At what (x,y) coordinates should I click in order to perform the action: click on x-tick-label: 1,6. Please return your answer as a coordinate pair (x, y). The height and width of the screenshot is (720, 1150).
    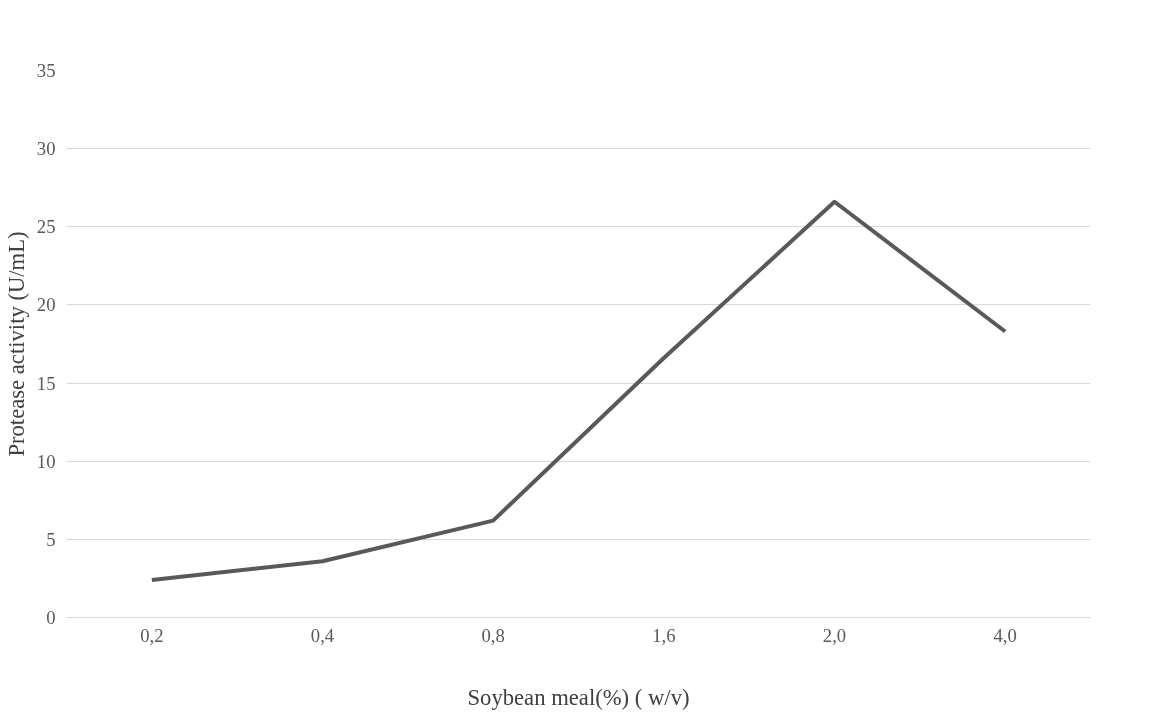
    Looking at the image, I should click on (664, 635).